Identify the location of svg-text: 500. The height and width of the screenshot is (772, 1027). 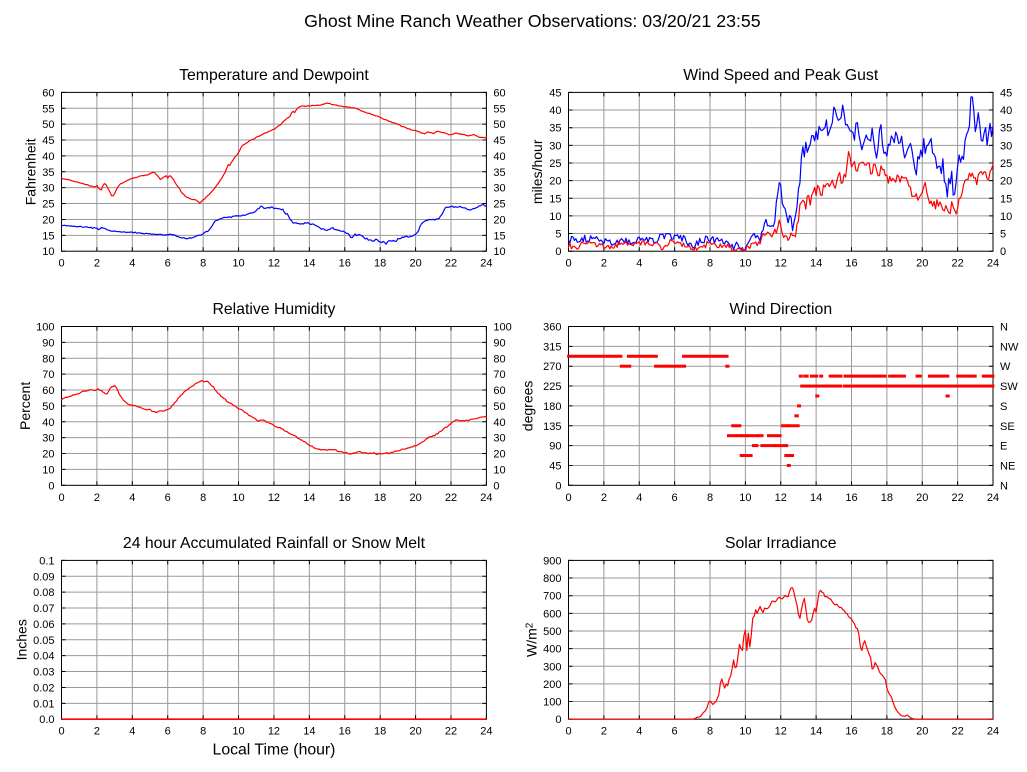
(552, 632).